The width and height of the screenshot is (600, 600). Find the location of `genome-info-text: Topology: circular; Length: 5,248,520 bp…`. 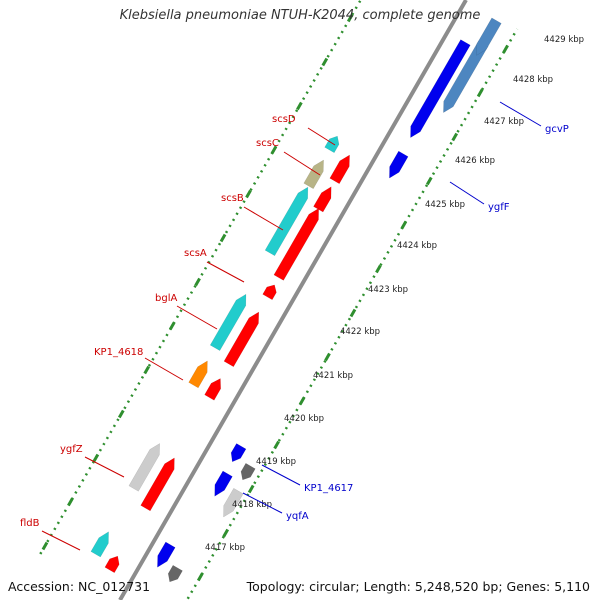

genome-info-text: Topology: circular; Length: 5,248,520 bp… is located at coordinates (418, 586).